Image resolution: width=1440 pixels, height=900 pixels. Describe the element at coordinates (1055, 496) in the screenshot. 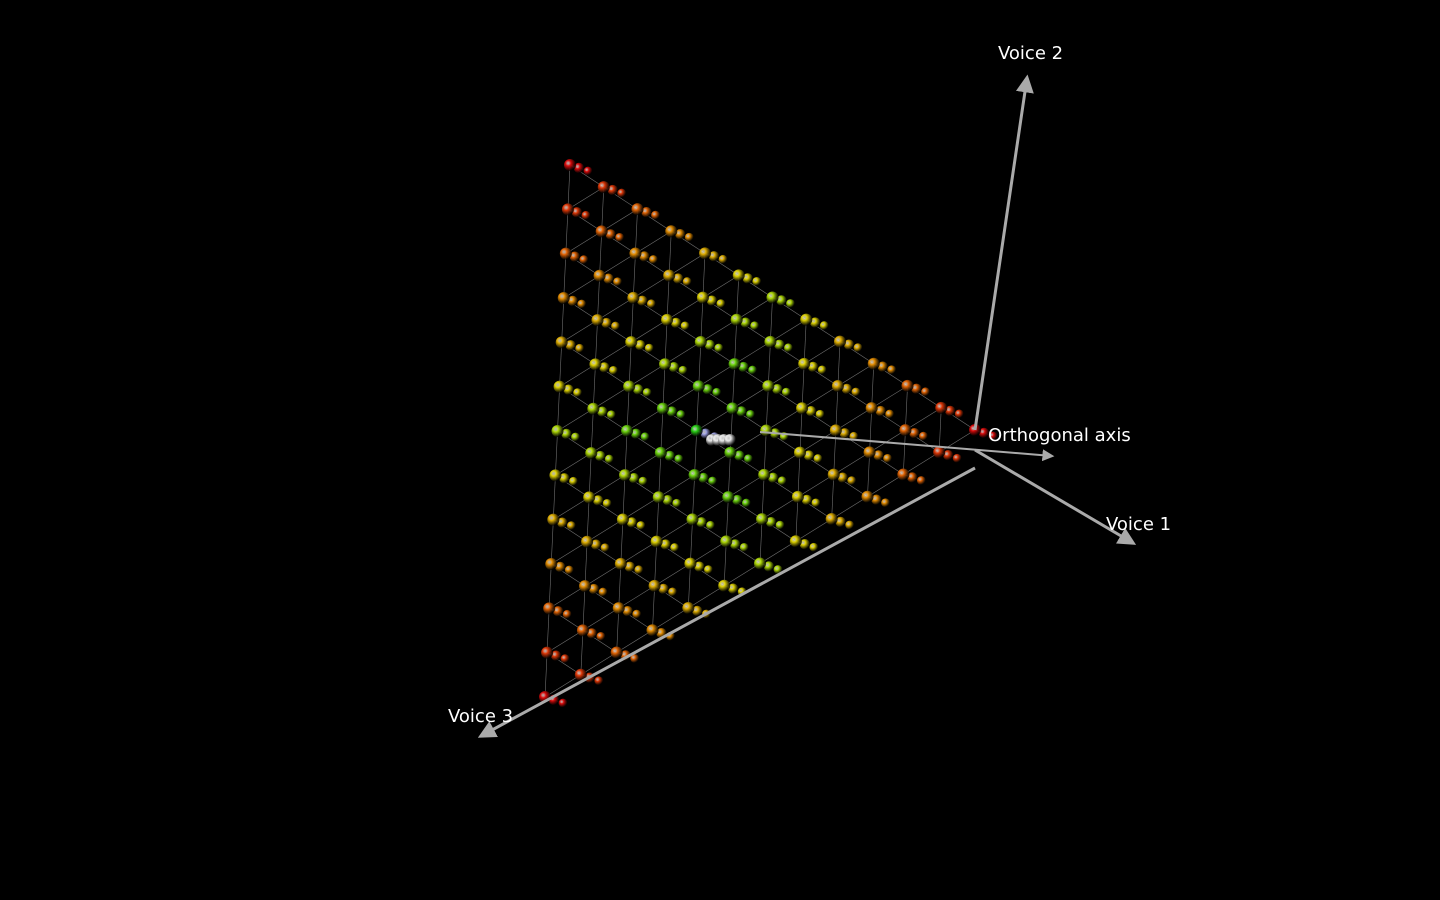

I see `voice-1-axis` at that location.